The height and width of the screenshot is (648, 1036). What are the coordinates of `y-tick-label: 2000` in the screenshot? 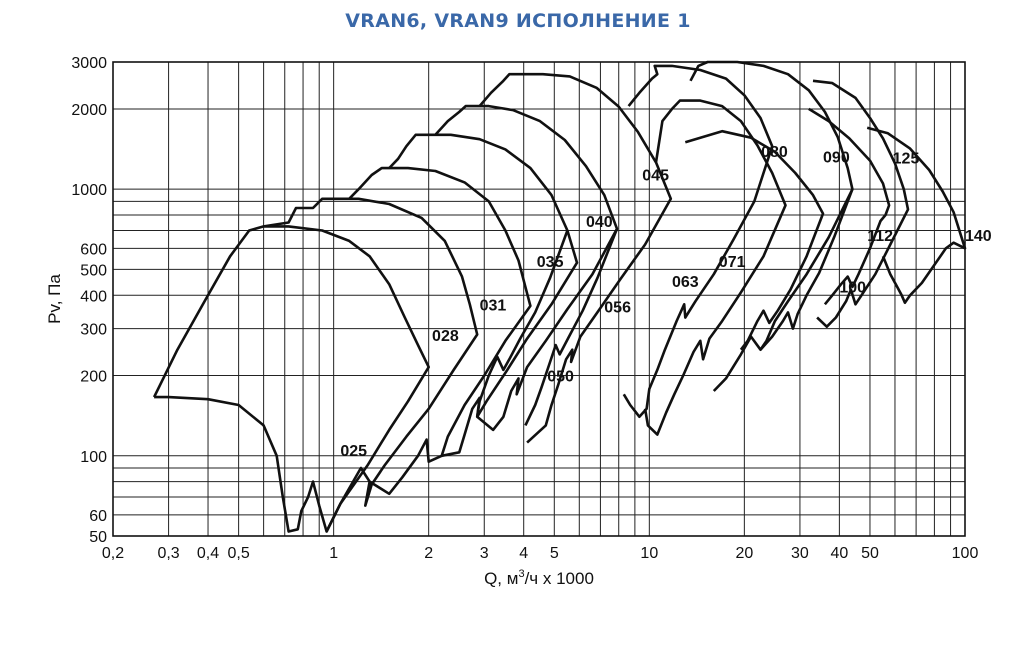 It's located at (89, 110).